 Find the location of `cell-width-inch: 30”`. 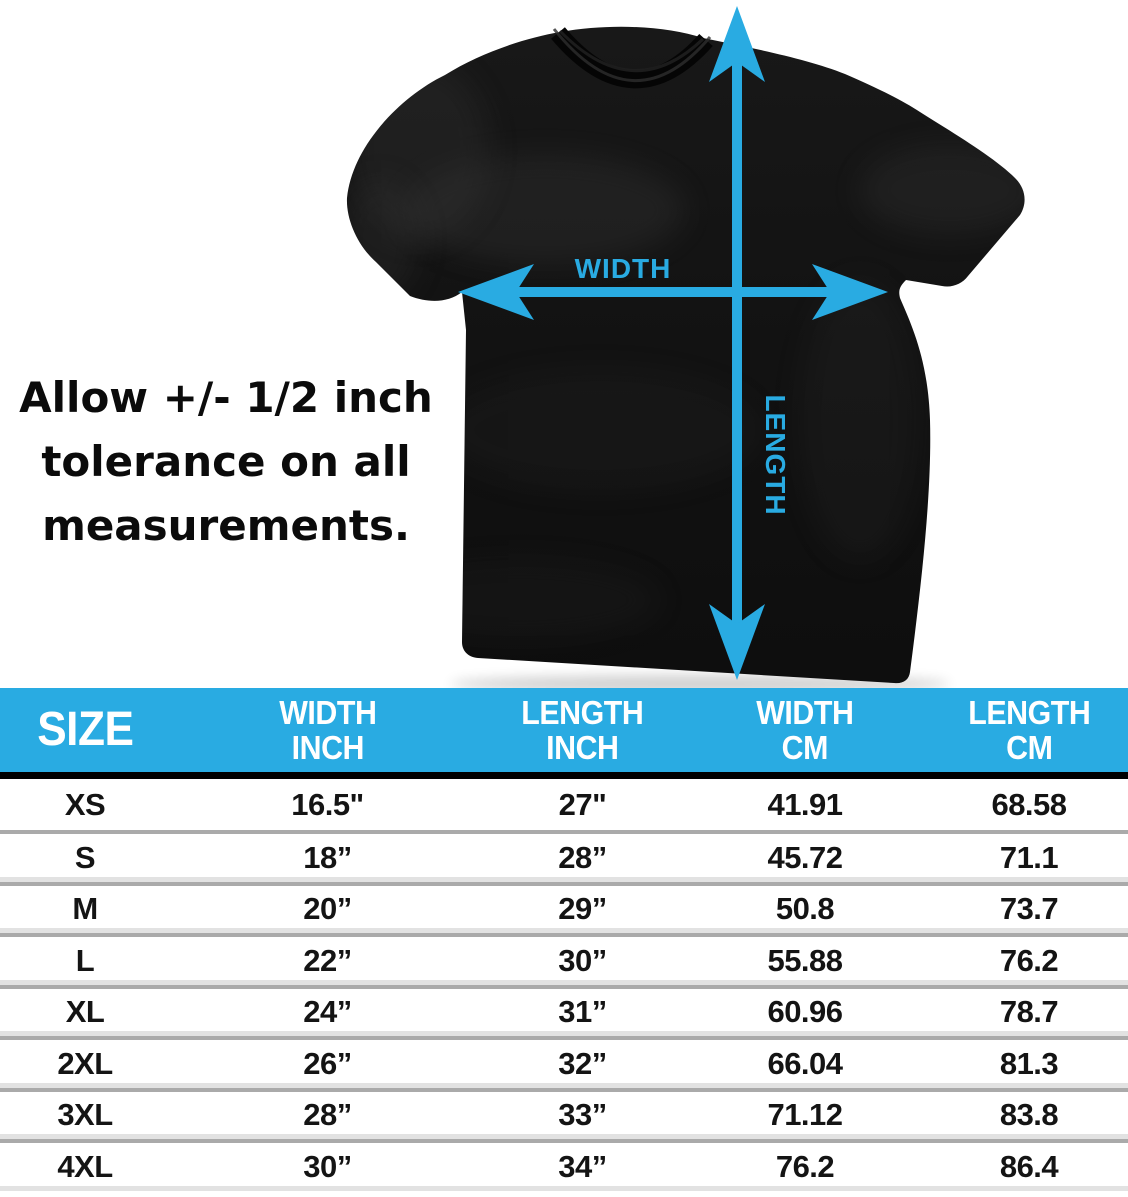

cell-width-inch: 30” is located at coordinates (327, 1166).